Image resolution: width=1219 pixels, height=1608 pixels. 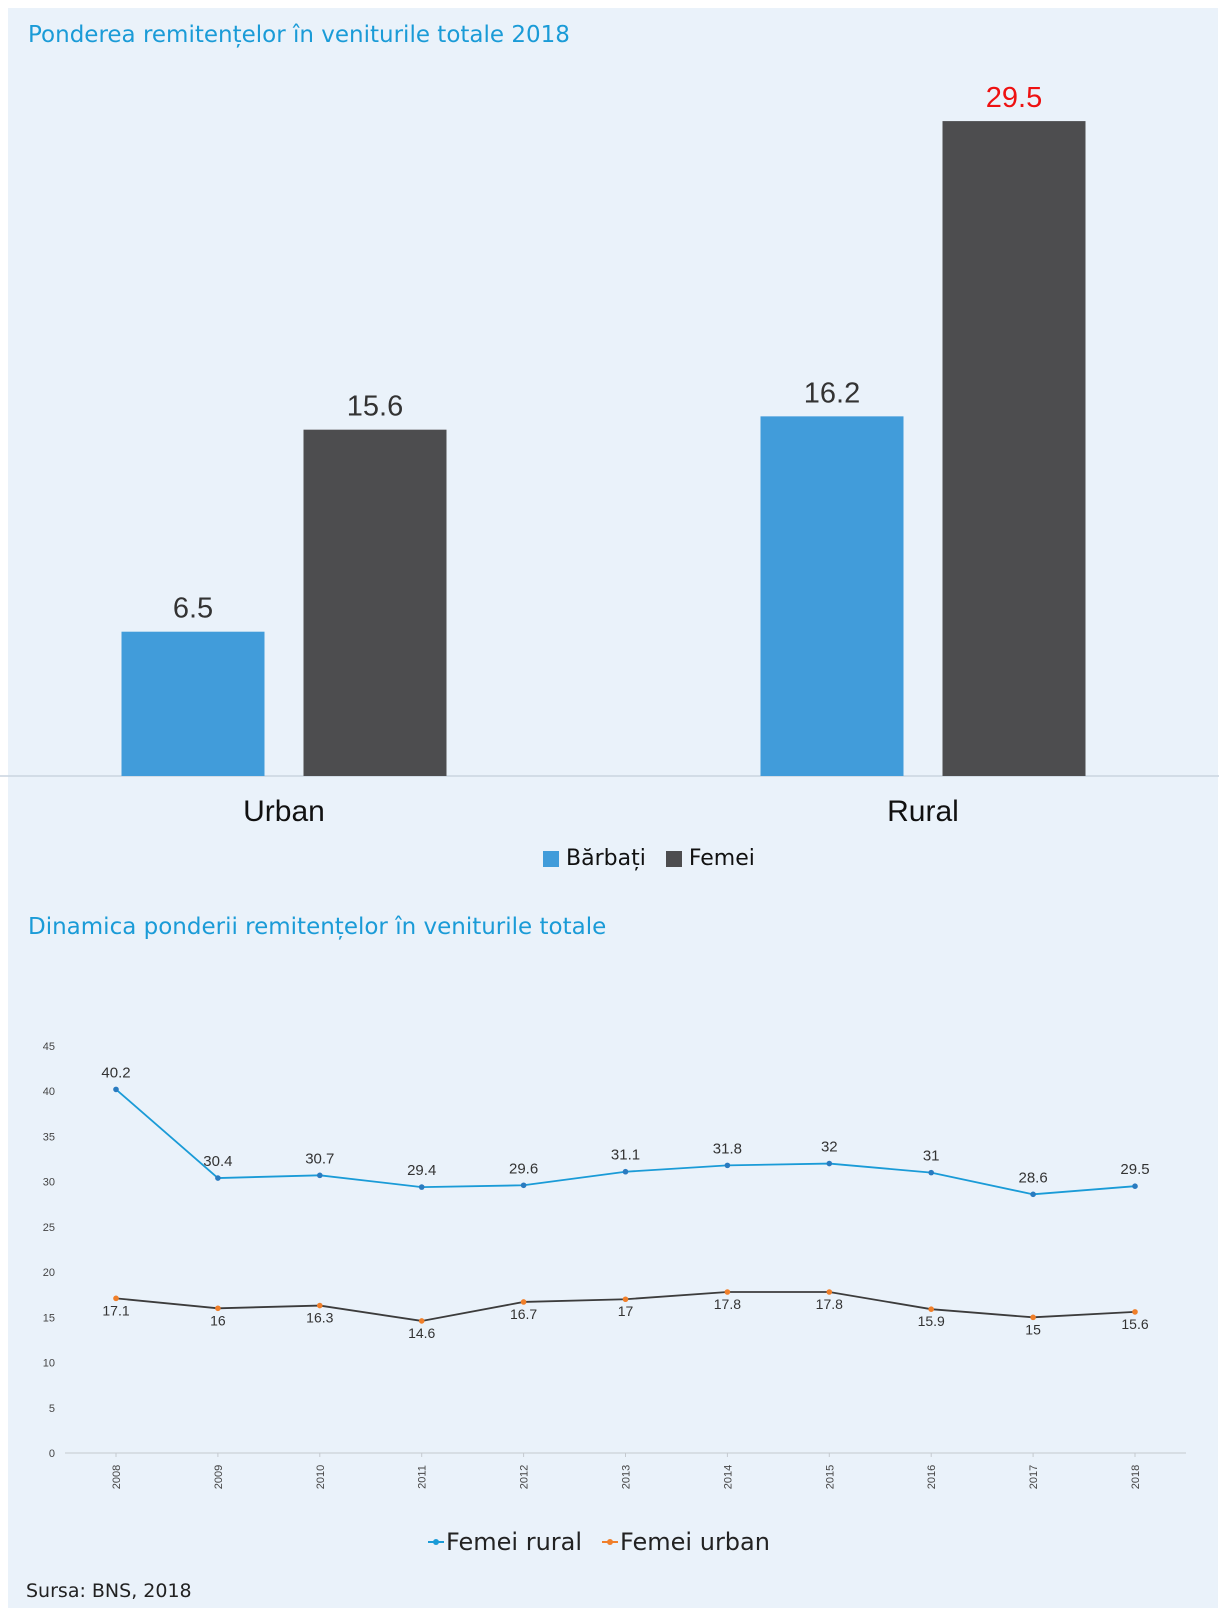 I want to click on data-label: 31.8, so click(x=727, y=1148).